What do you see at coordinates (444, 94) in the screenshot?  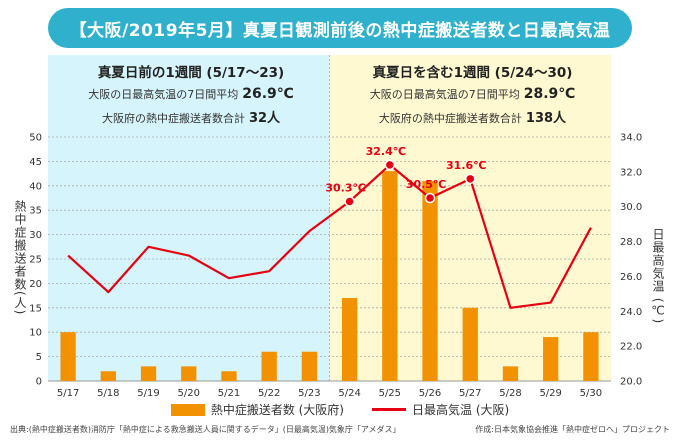 I see `summary-after-temp-label: 大阪の日最高気温の7日間平均` at bounding box center [444, 94].